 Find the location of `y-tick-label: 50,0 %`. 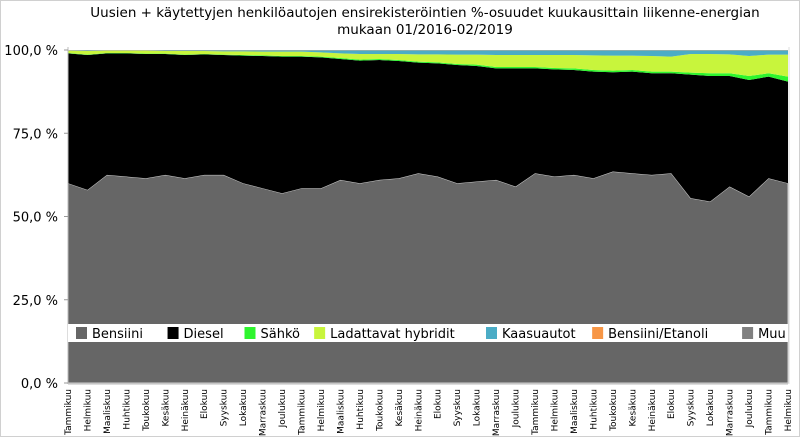

y-tick-label: 50,0 % is located at coordinates (35, 218).